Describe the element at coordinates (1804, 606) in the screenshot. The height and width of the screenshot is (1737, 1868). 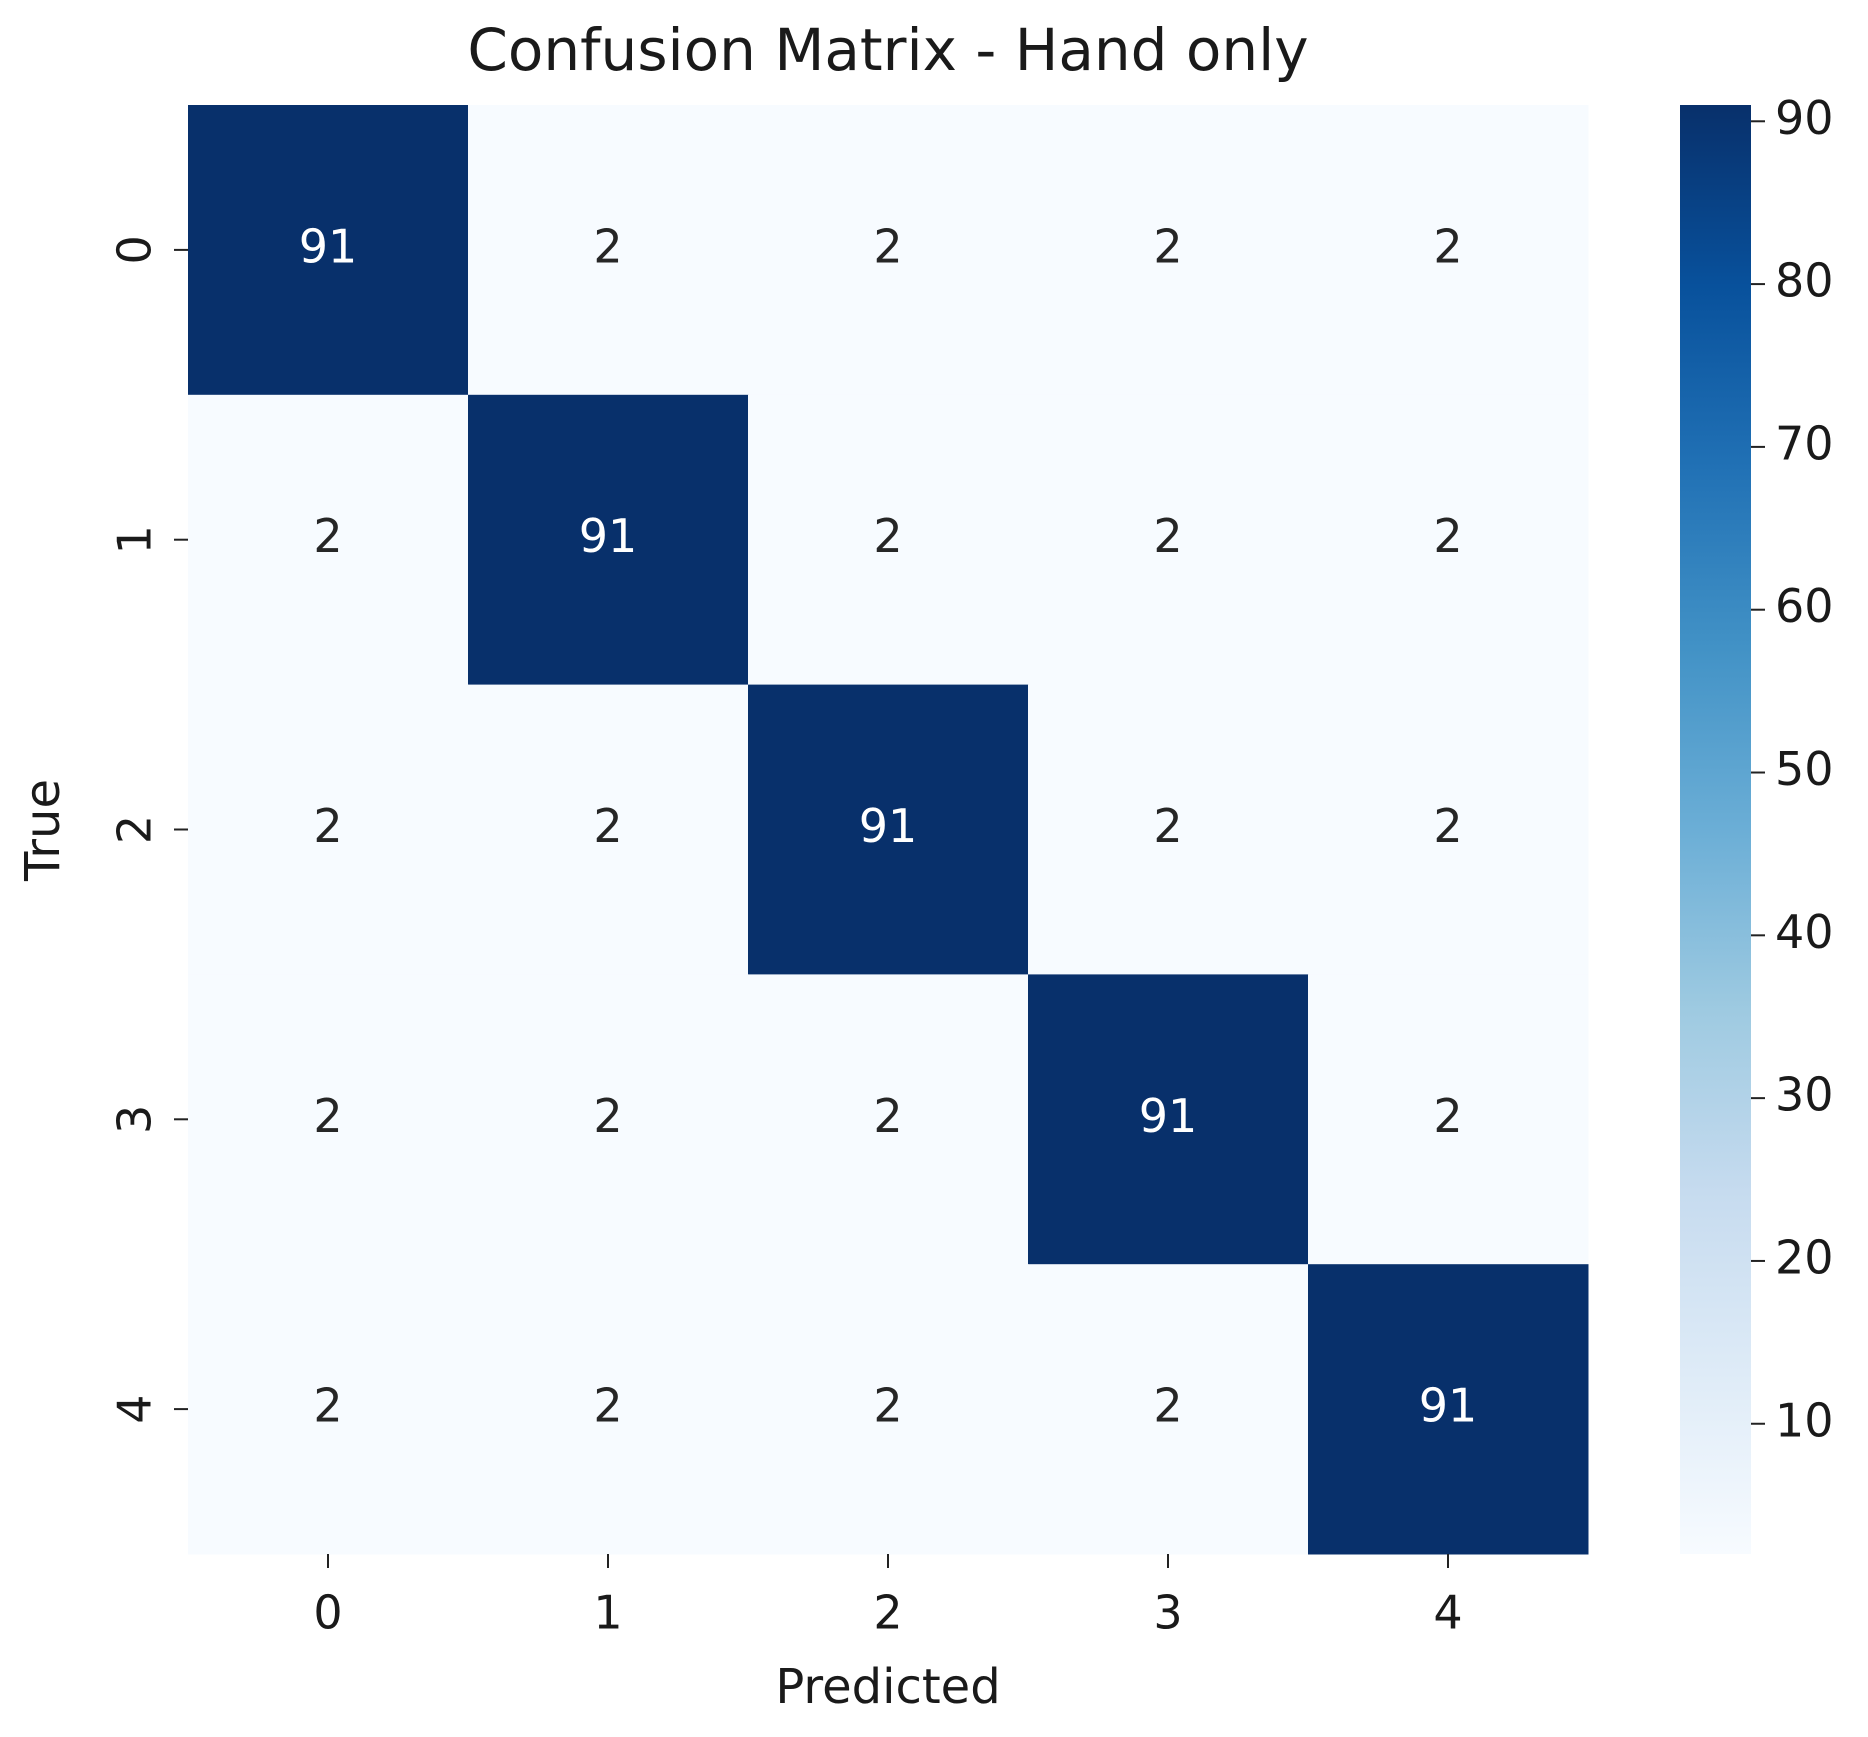
I see `colorbar-tick-label: 60` at that location.